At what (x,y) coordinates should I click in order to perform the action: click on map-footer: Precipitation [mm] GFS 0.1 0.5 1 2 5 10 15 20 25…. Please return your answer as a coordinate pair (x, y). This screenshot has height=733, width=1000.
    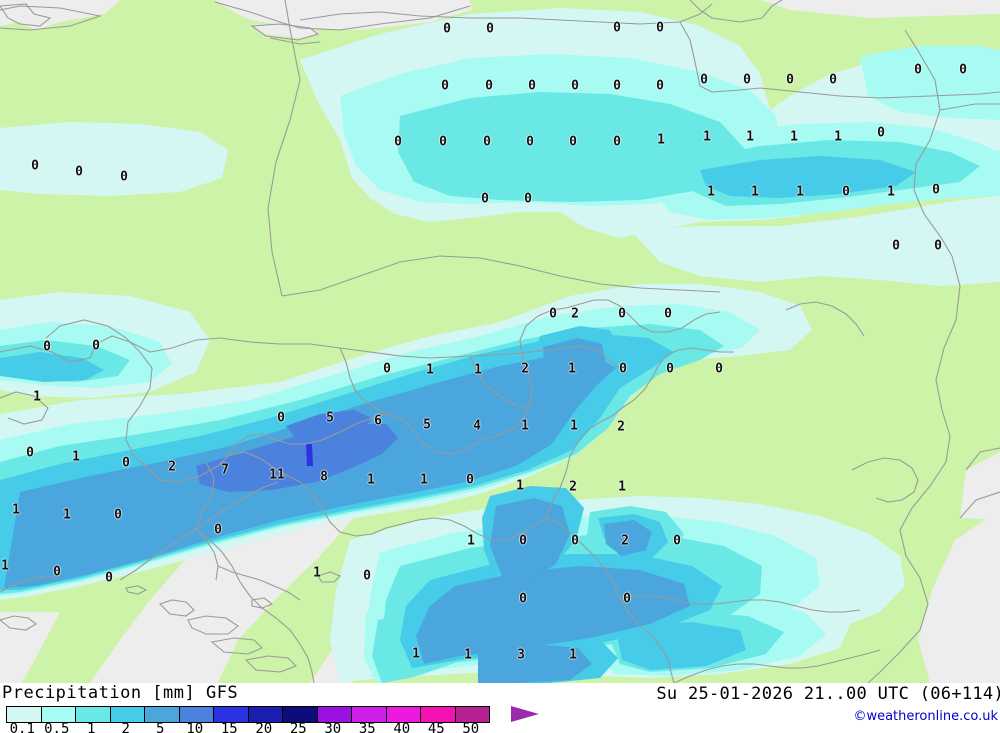
    Looking at the image, I should click on (500, 708).